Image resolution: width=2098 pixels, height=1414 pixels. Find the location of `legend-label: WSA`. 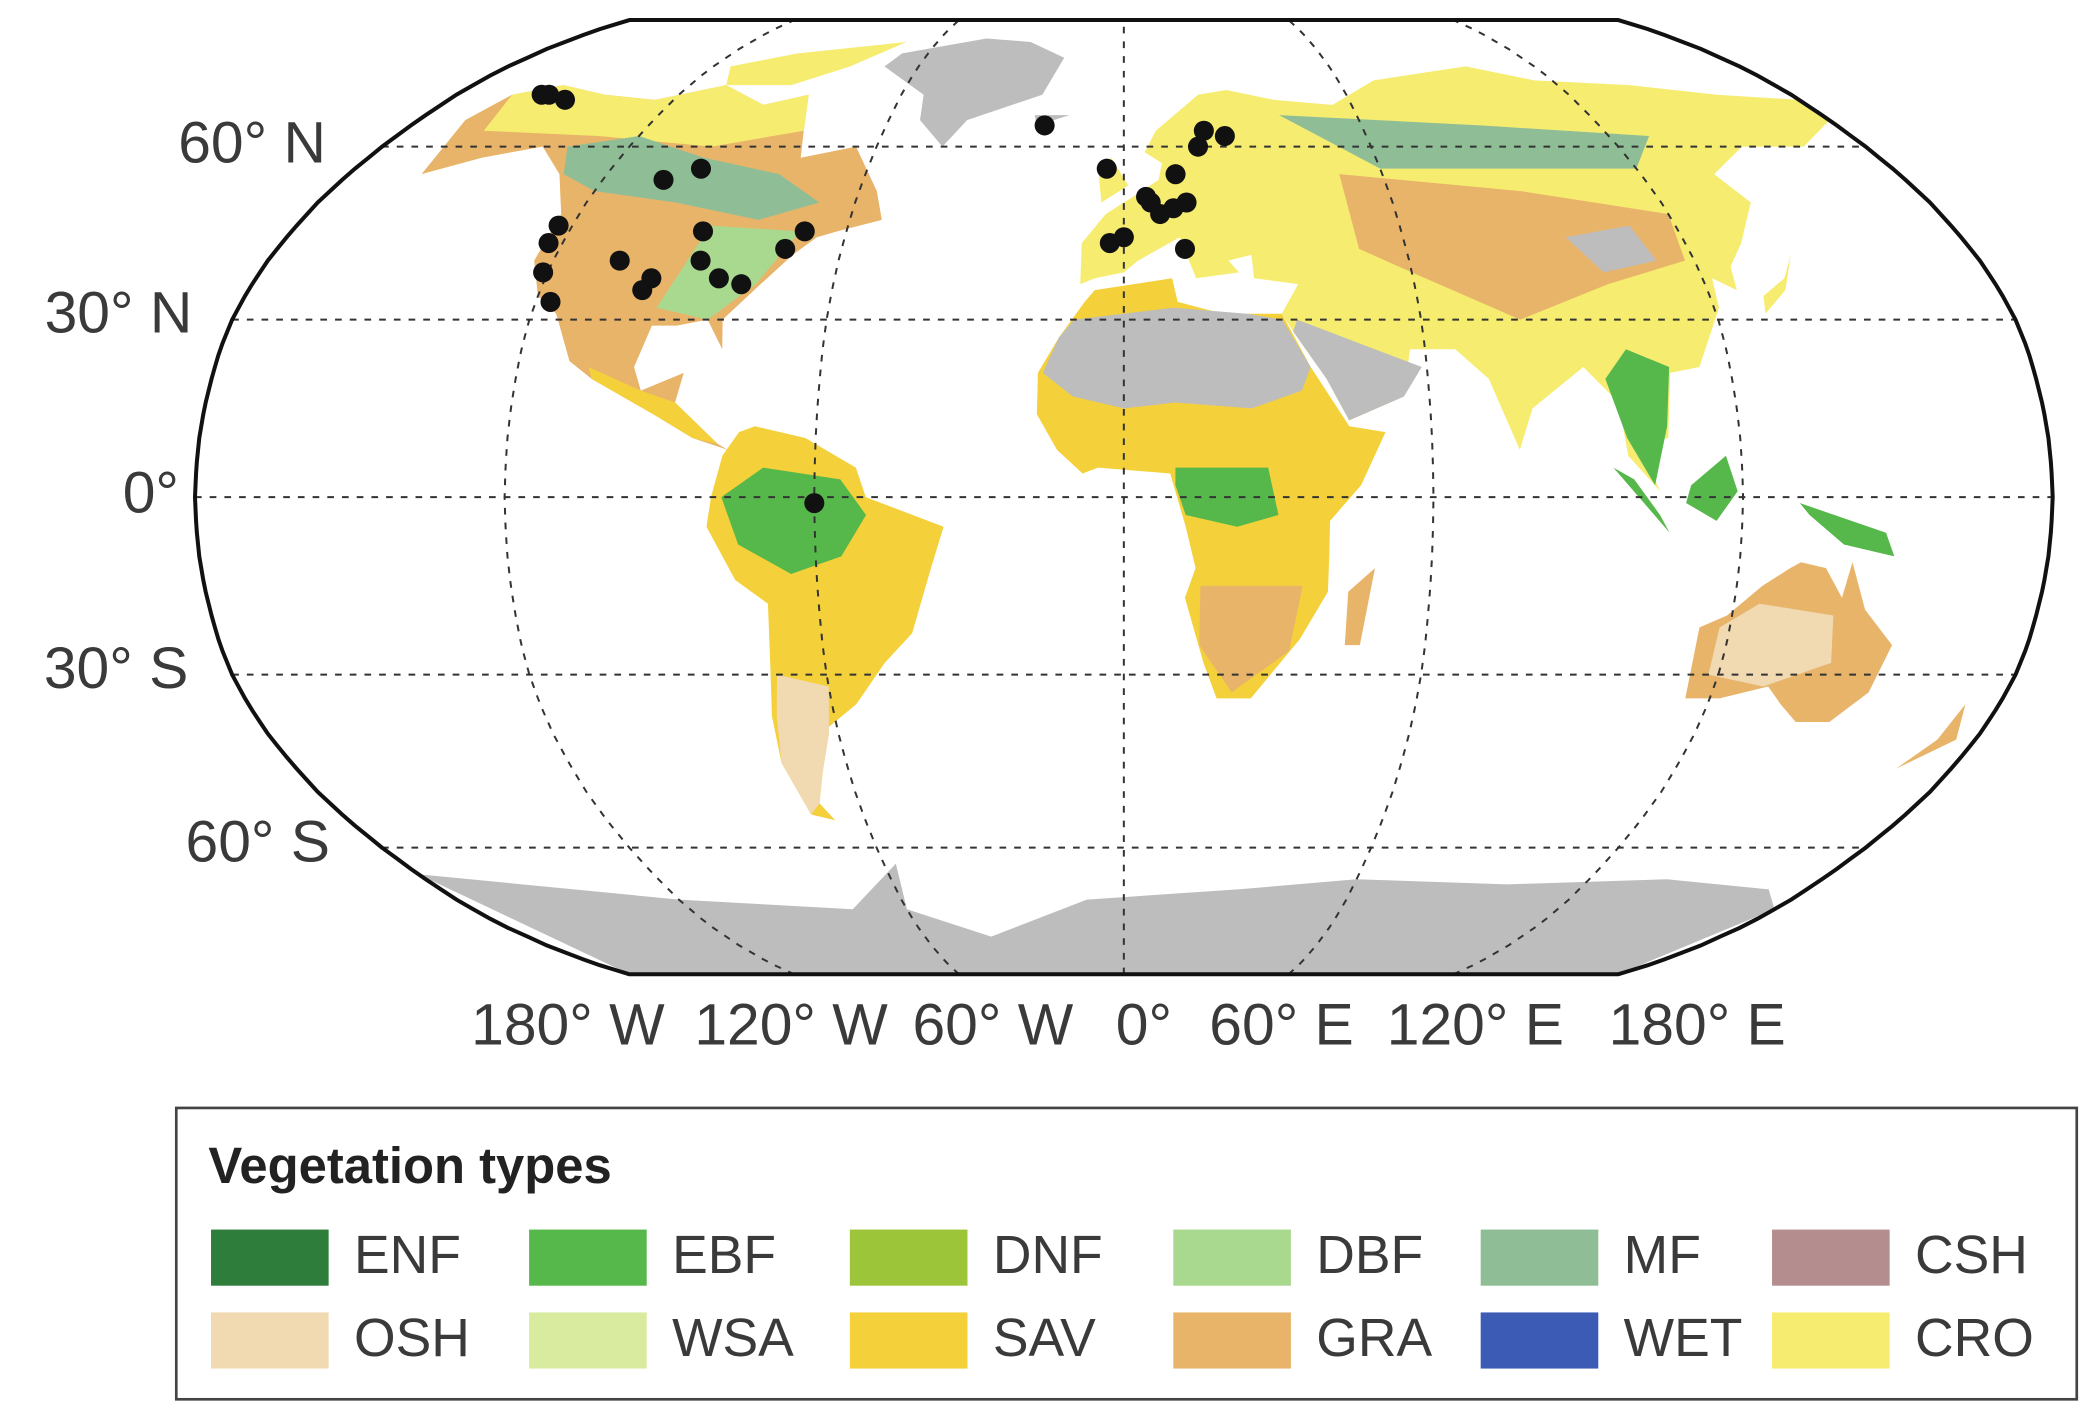

legend-label: WSA is located at coordinates (733, 1338).